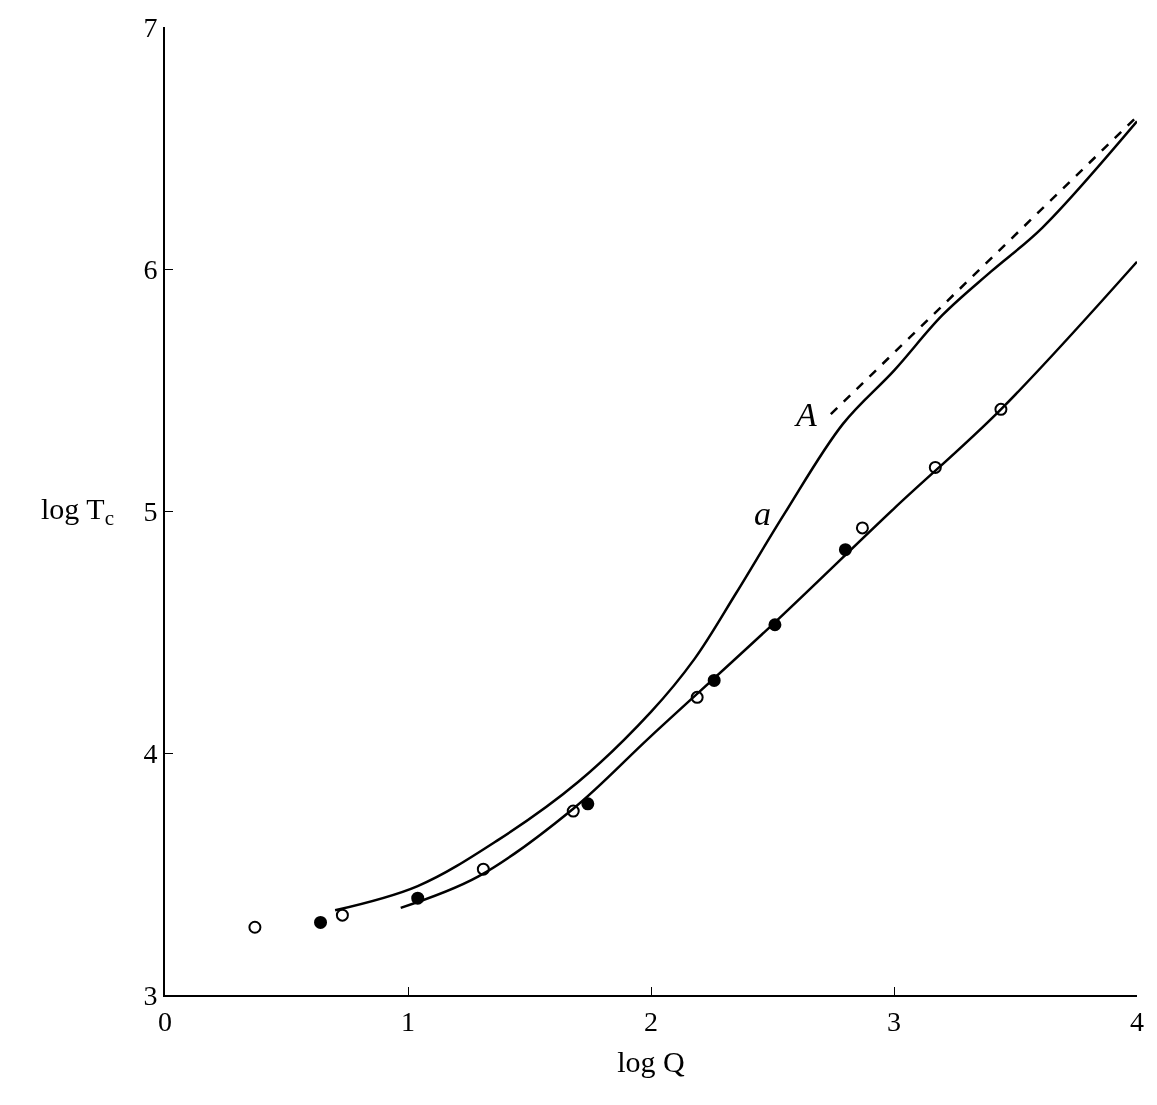  What do you see at coordinates (150, 511) in the screenshot?
I see `y-tick-label: 5` at bounding box center [150, 511].